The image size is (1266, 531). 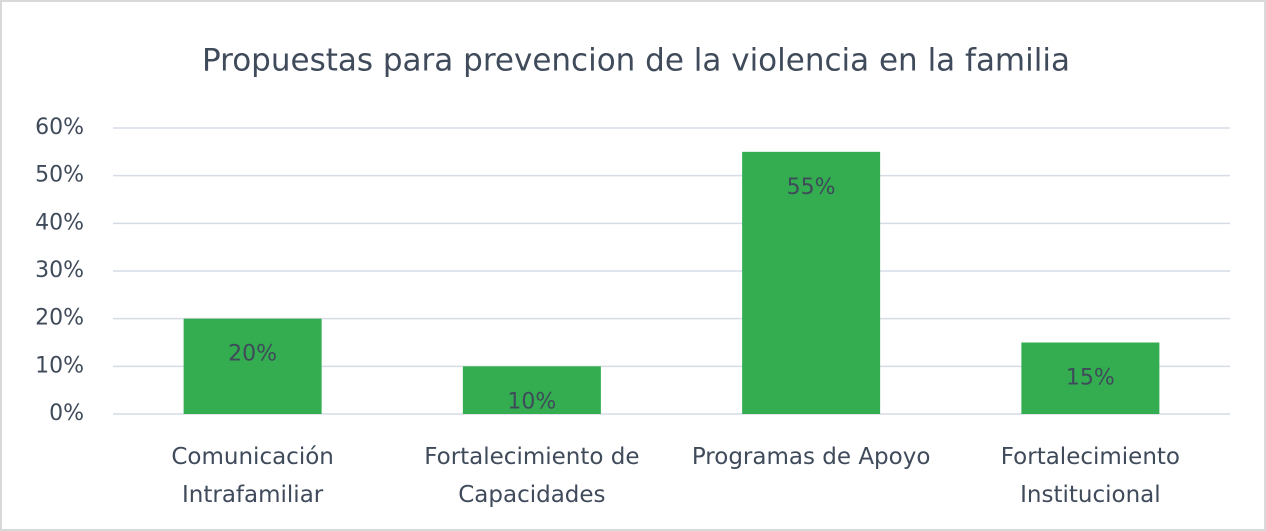 I want to click on y-tick-label: 0%, so click(x=66, y=413).